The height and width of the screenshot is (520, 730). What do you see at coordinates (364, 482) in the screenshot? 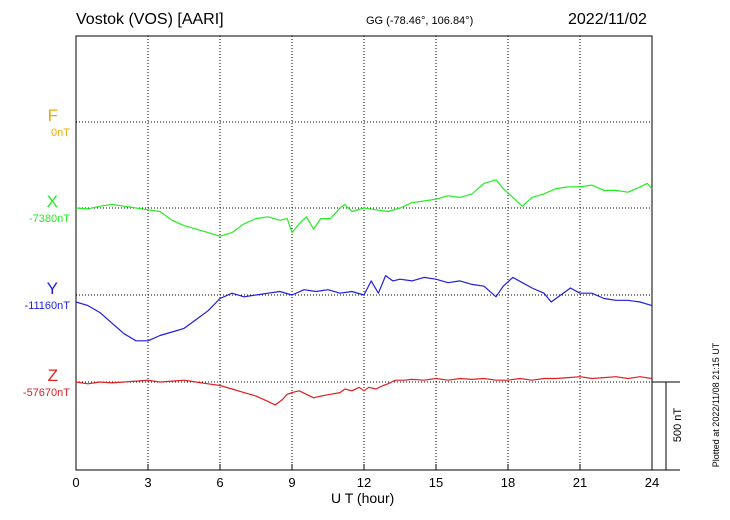
I see `x-tick-label: 12` at bounding box center [364, 482].